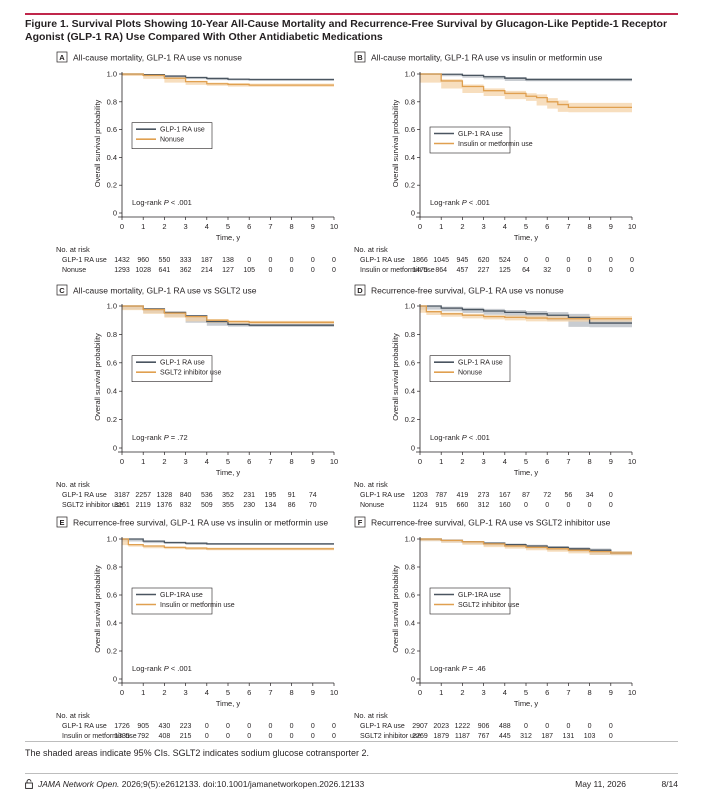  I want to click on x-tick-label: 6, so click(547, 226).